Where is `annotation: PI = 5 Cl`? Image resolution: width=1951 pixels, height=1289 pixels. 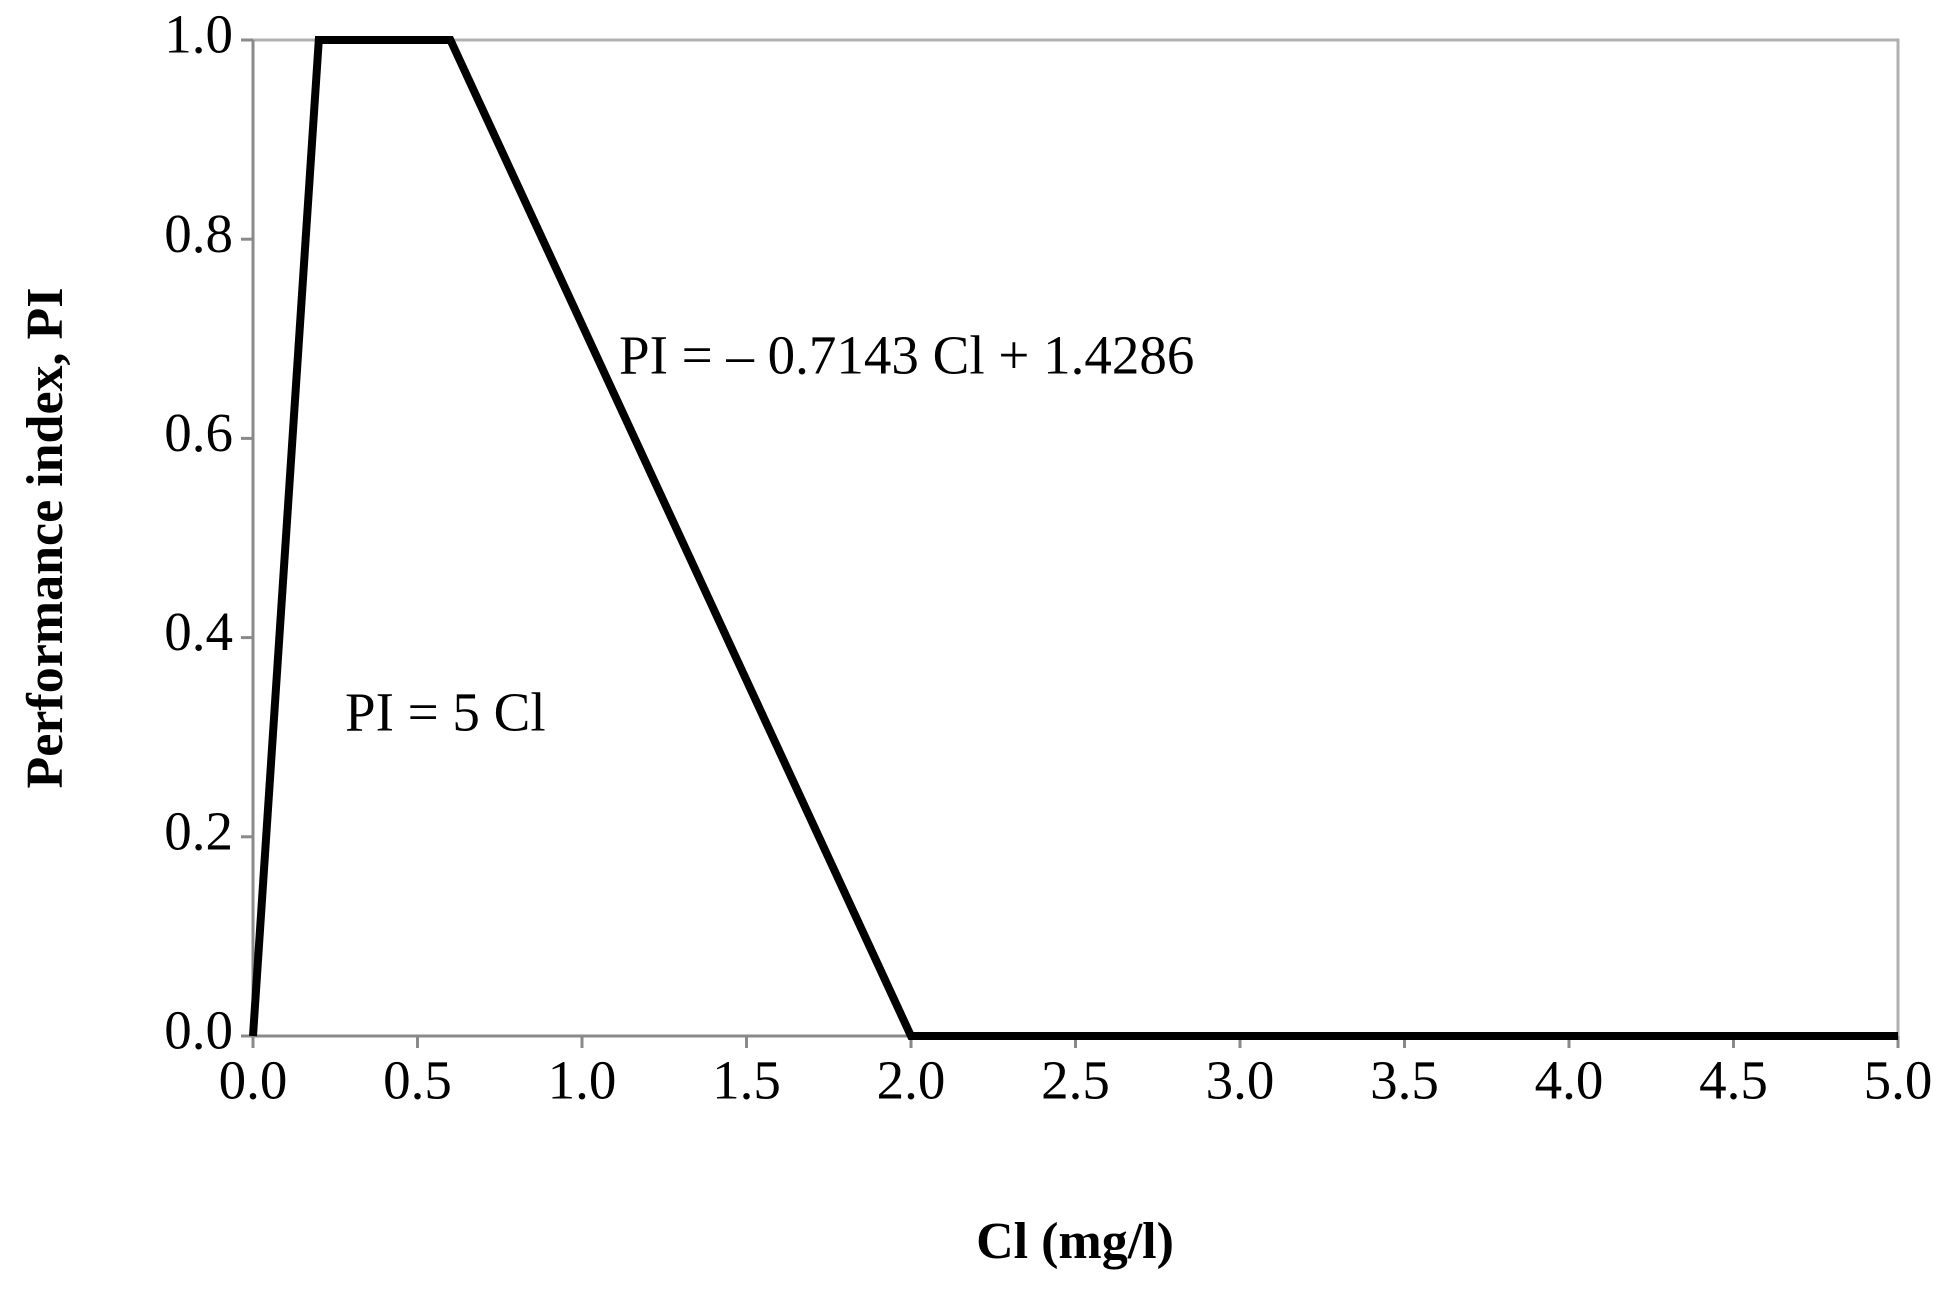 annotation: PI = 5 Cl is located at coordinates (445, 712).